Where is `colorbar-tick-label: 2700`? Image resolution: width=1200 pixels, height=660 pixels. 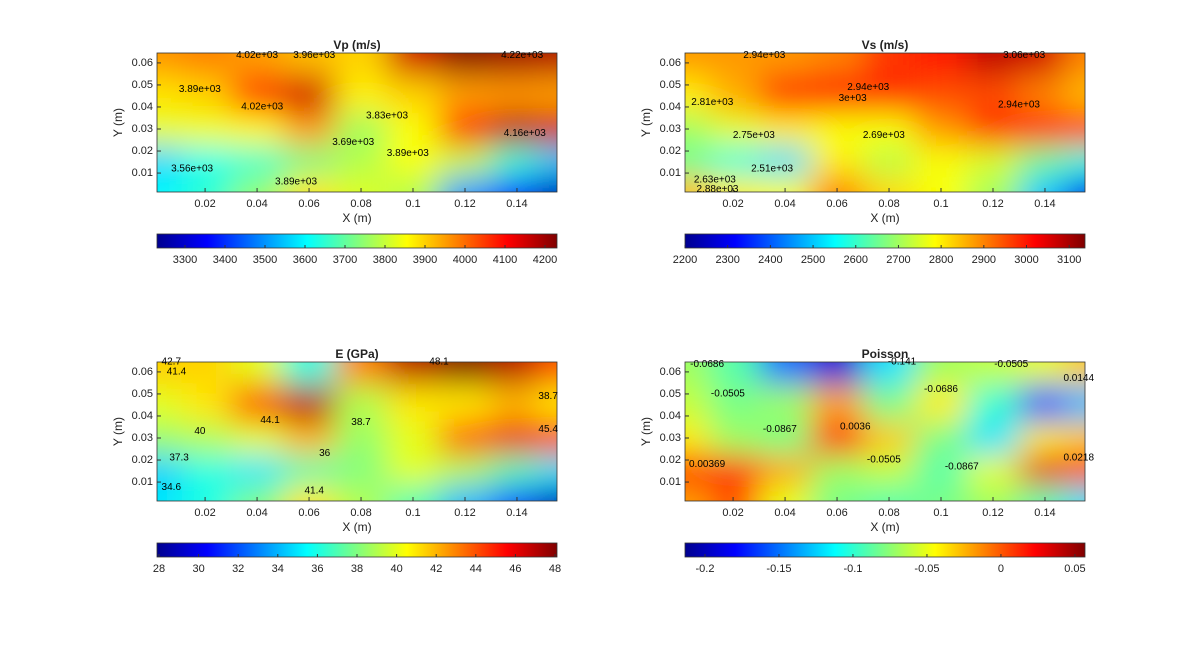
colorbar-tick-label: 2700 is located at coordinates (898, 260).